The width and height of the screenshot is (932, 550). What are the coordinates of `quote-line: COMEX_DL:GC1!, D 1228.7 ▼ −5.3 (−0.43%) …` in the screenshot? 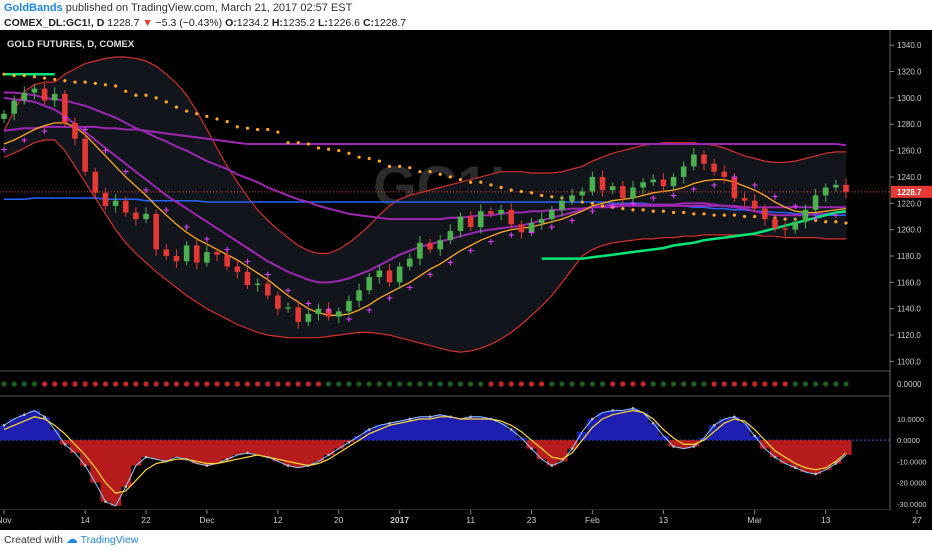 It's located at (205, 23).